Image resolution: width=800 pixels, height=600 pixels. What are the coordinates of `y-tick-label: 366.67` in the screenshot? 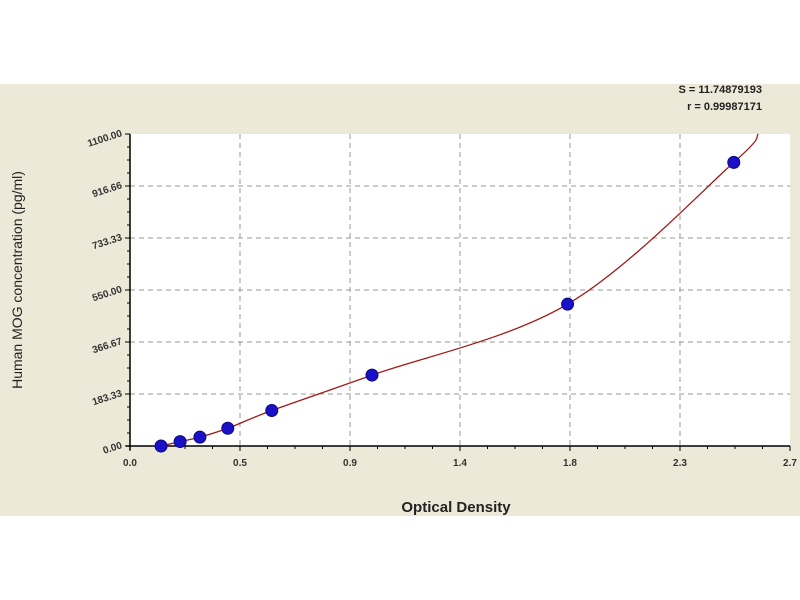 It's located at (107, 346).